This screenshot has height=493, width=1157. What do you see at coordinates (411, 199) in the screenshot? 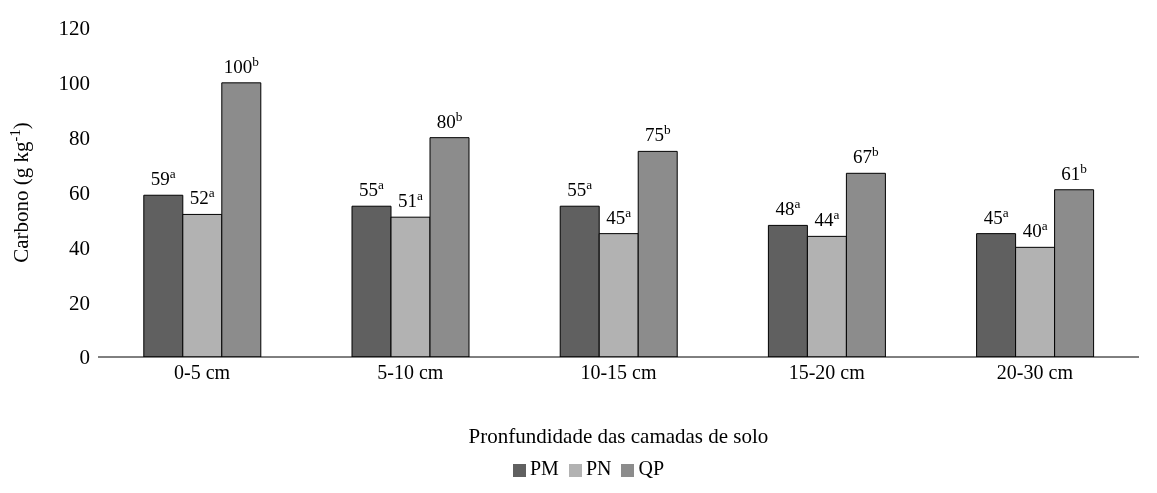
I see `data-label: 51$^{a}$` at bounding box center [411, 199].